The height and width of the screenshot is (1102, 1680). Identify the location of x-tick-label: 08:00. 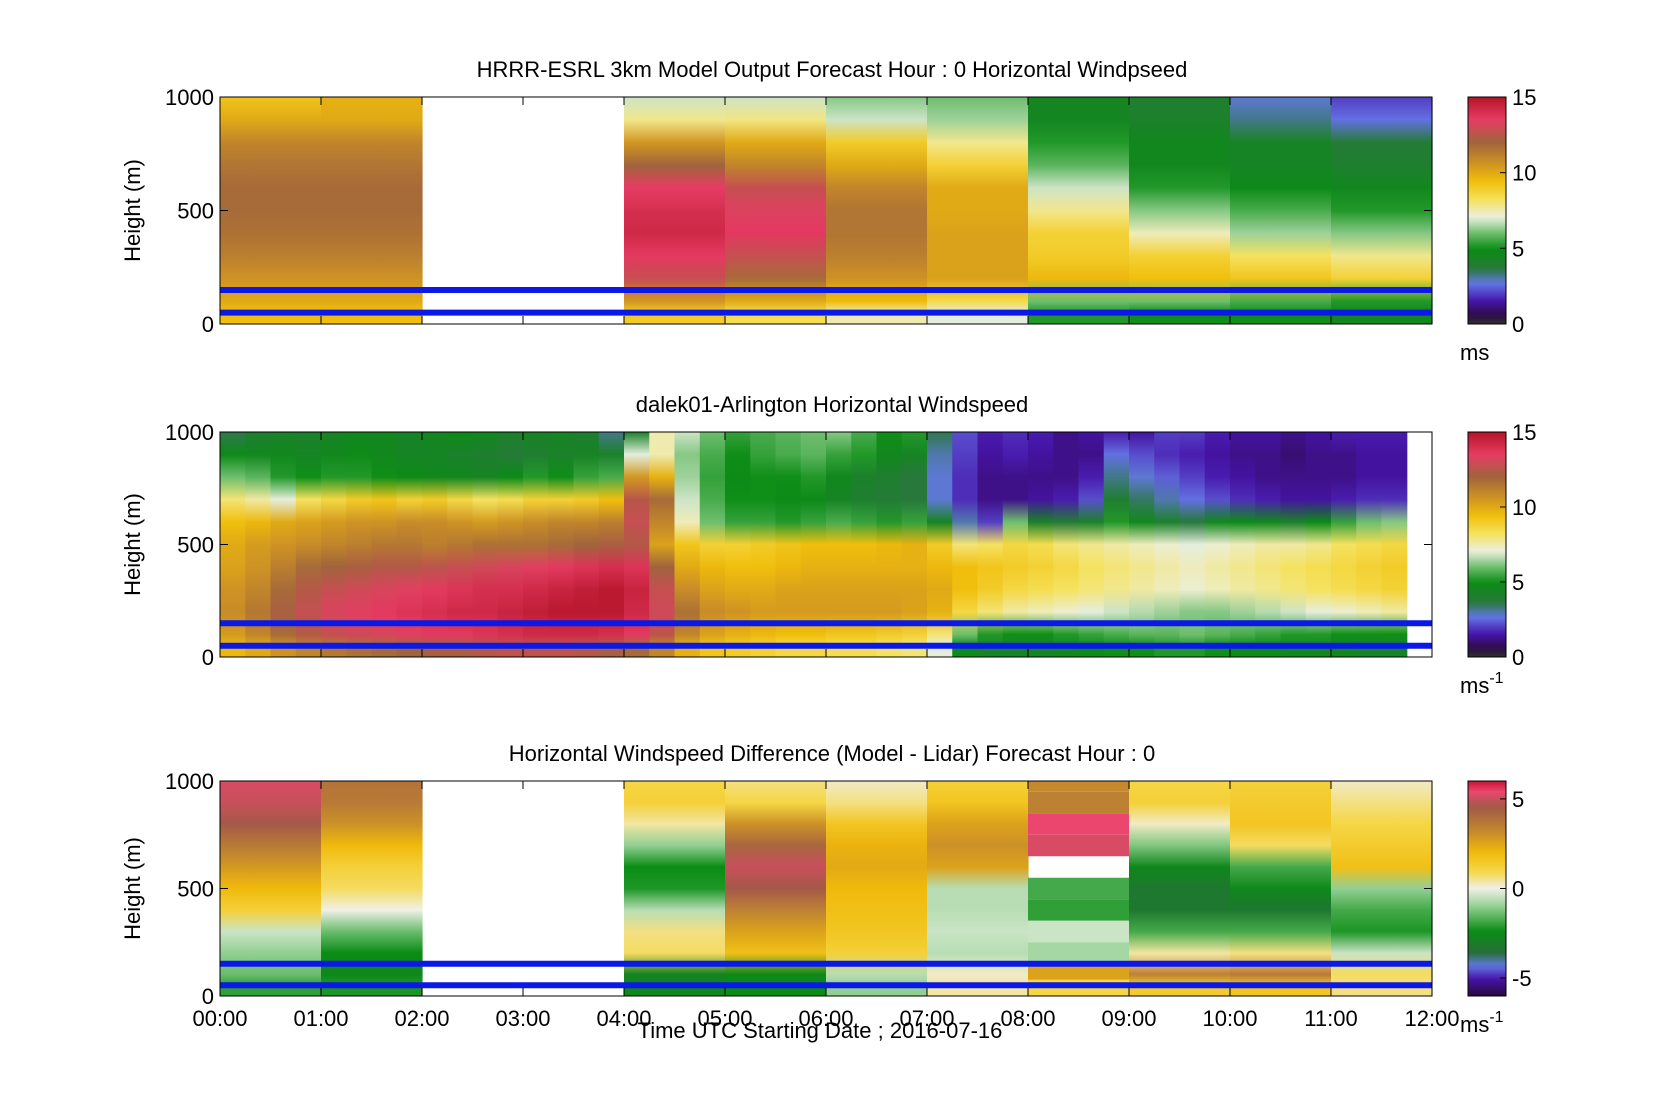
(1027, 1018).